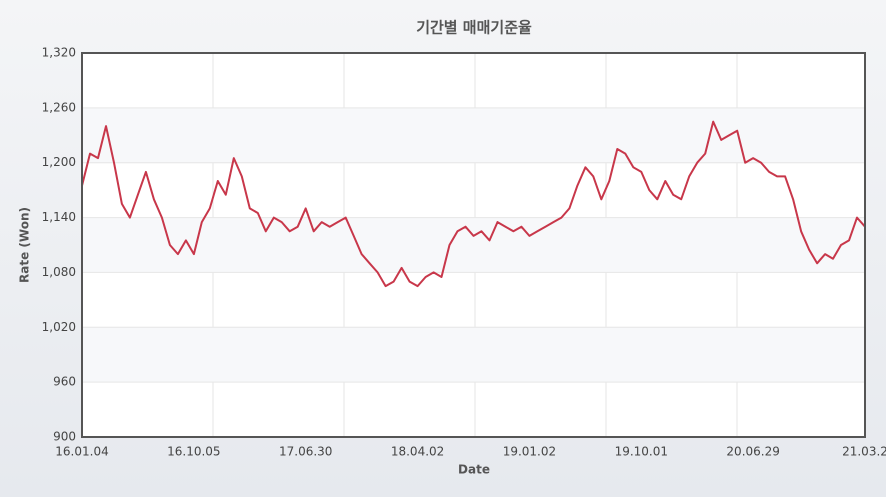 Image resolution: width=886 pixels, height=497 pixels. Describe the element at coordinates (752, 452) in the screenshot. I see `x-tick-label: 20.06.29` at that location.